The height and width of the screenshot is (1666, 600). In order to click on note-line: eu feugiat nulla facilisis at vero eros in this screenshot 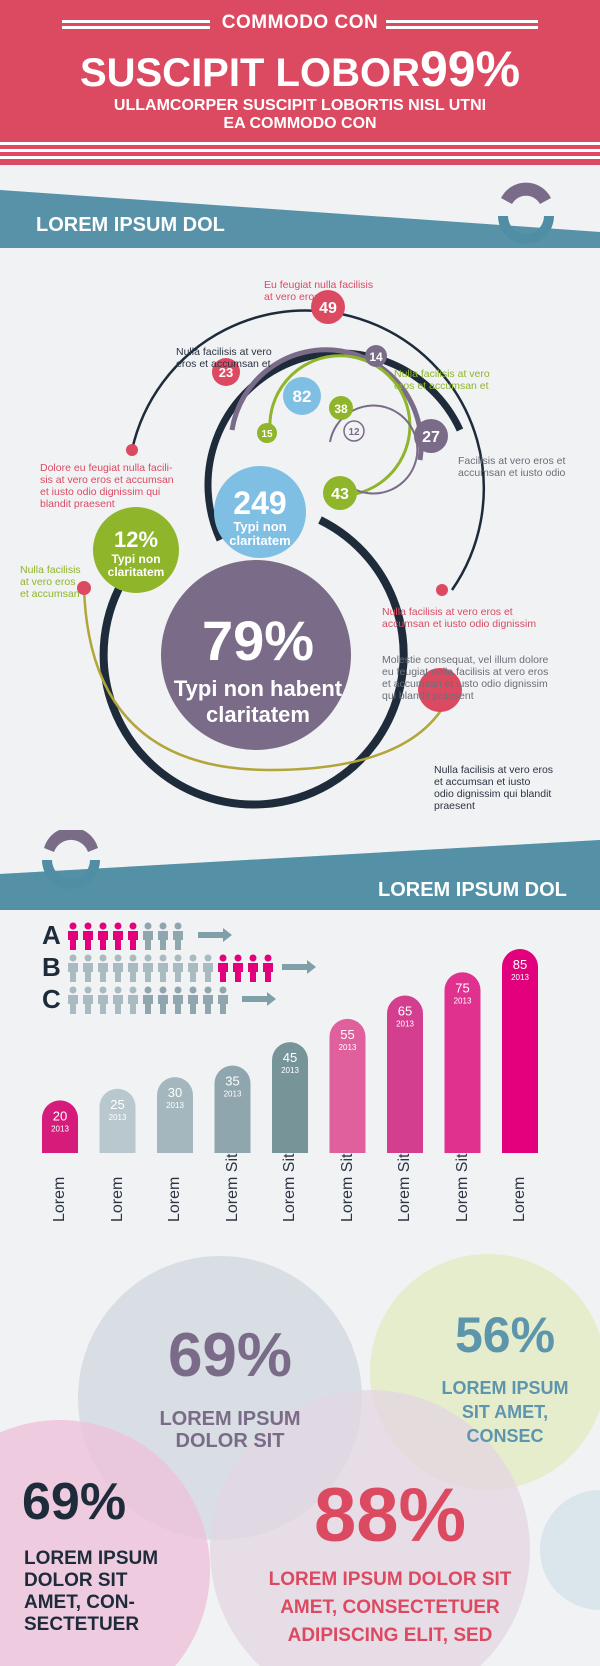, I will do `click(465, 672)`.